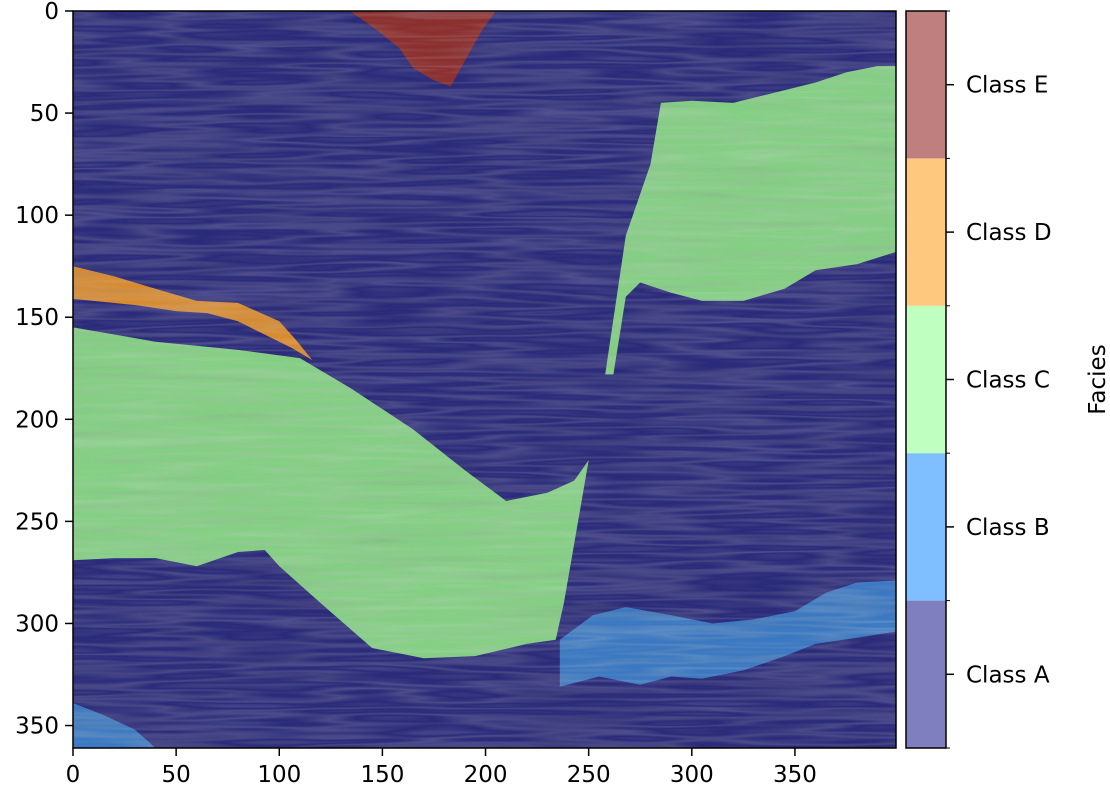 This screenshot has height=800, width=1110. Describe the element at coordinates (37, 624) in the screenshot. I see `y-tick-label: 300` at that location.